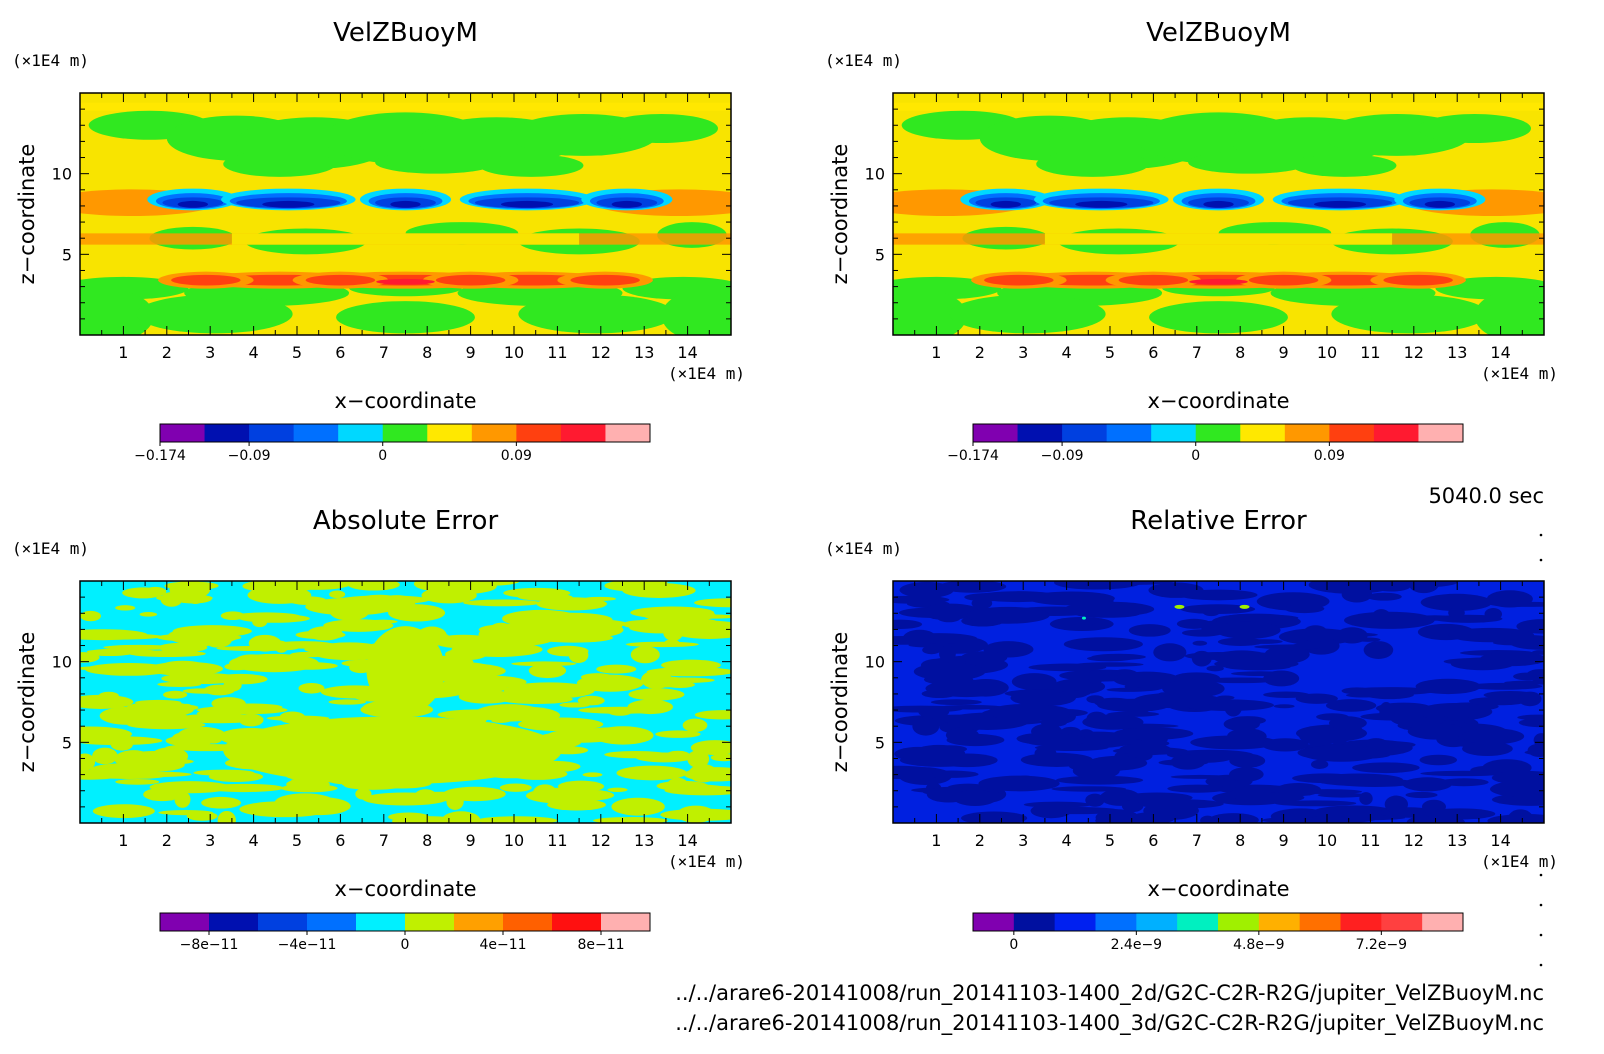 The height and width of the screenshot is (1054, 1604). Describe the element at coordinates (384, 352) in the screenshot. I see `x-tick-label: 7` at that location.